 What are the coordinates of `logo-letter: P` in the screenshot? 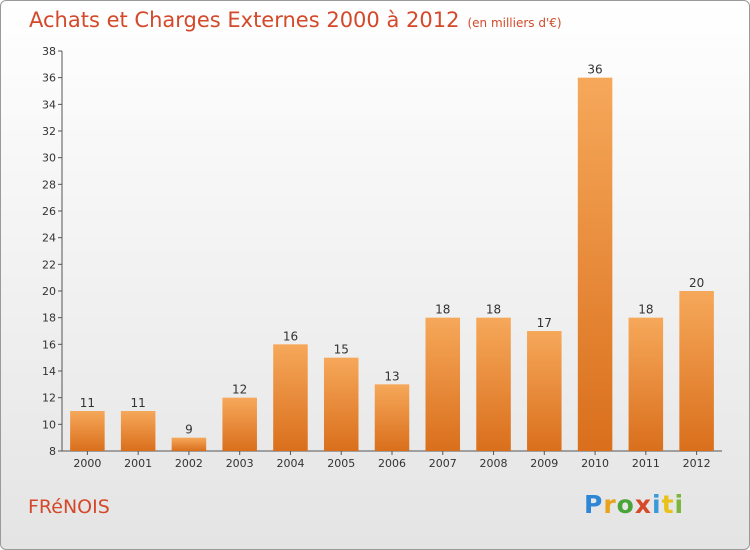 It's located at (594, 504).